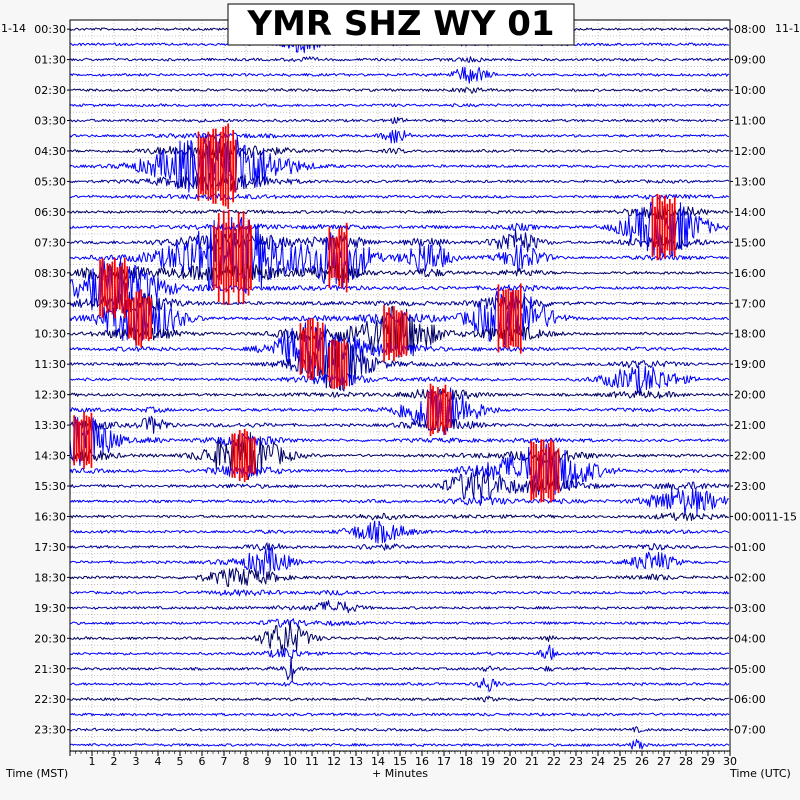  What do you see at coordinates (50, 60) in the screenshot?
I see `left-tick-label: 01:30` at bounding box center [50, 60].